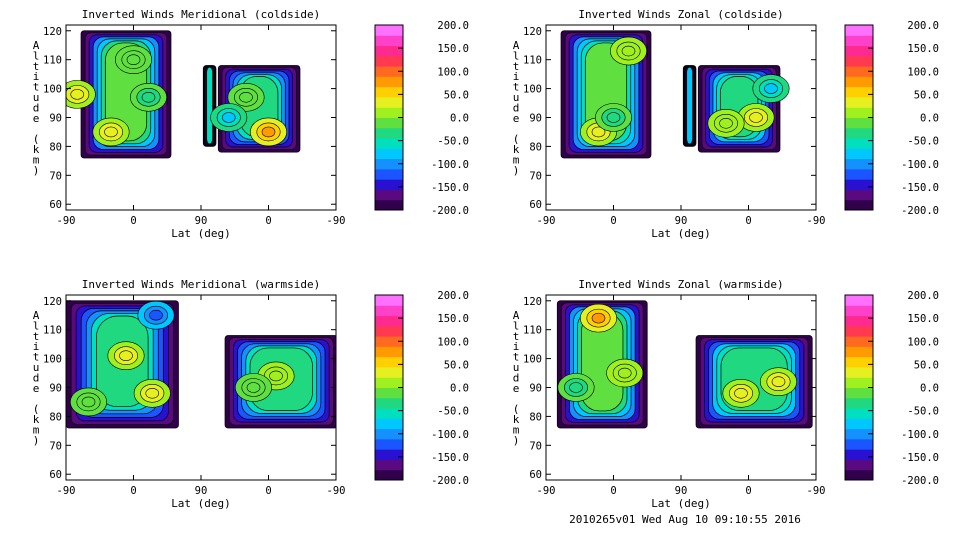  I want to click on y-axis-label-char: ), so click(516, 440).